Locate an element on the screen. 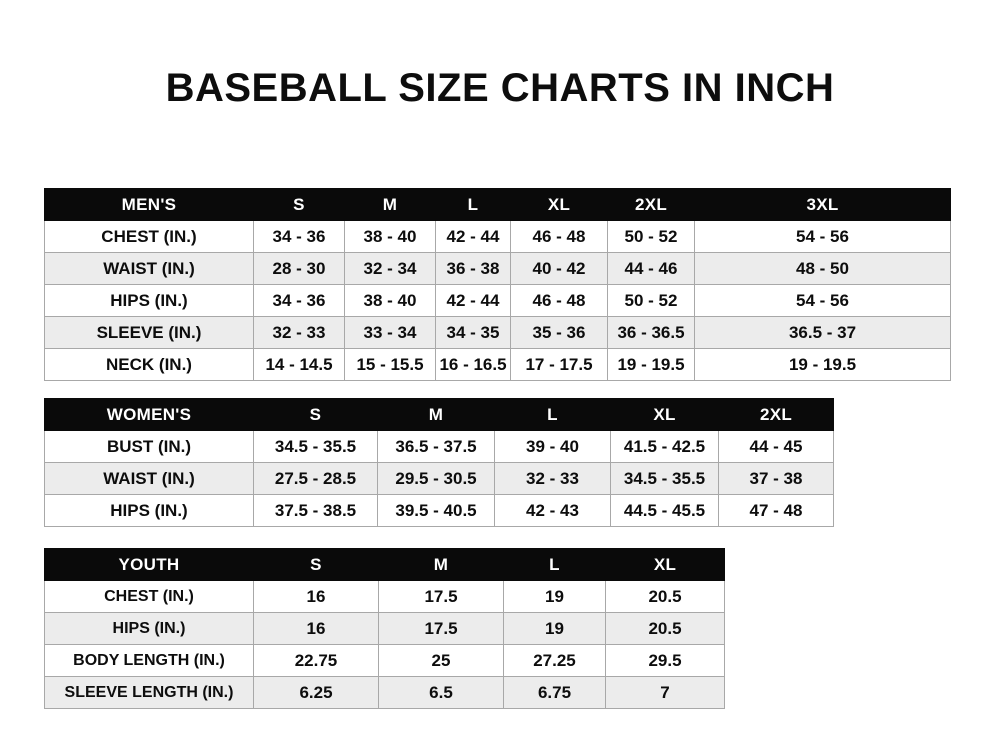 Image resolution: width=1000 pixels, height=752 pixels. youth-size-header-xl: XL is located at coordinates (665, 564).